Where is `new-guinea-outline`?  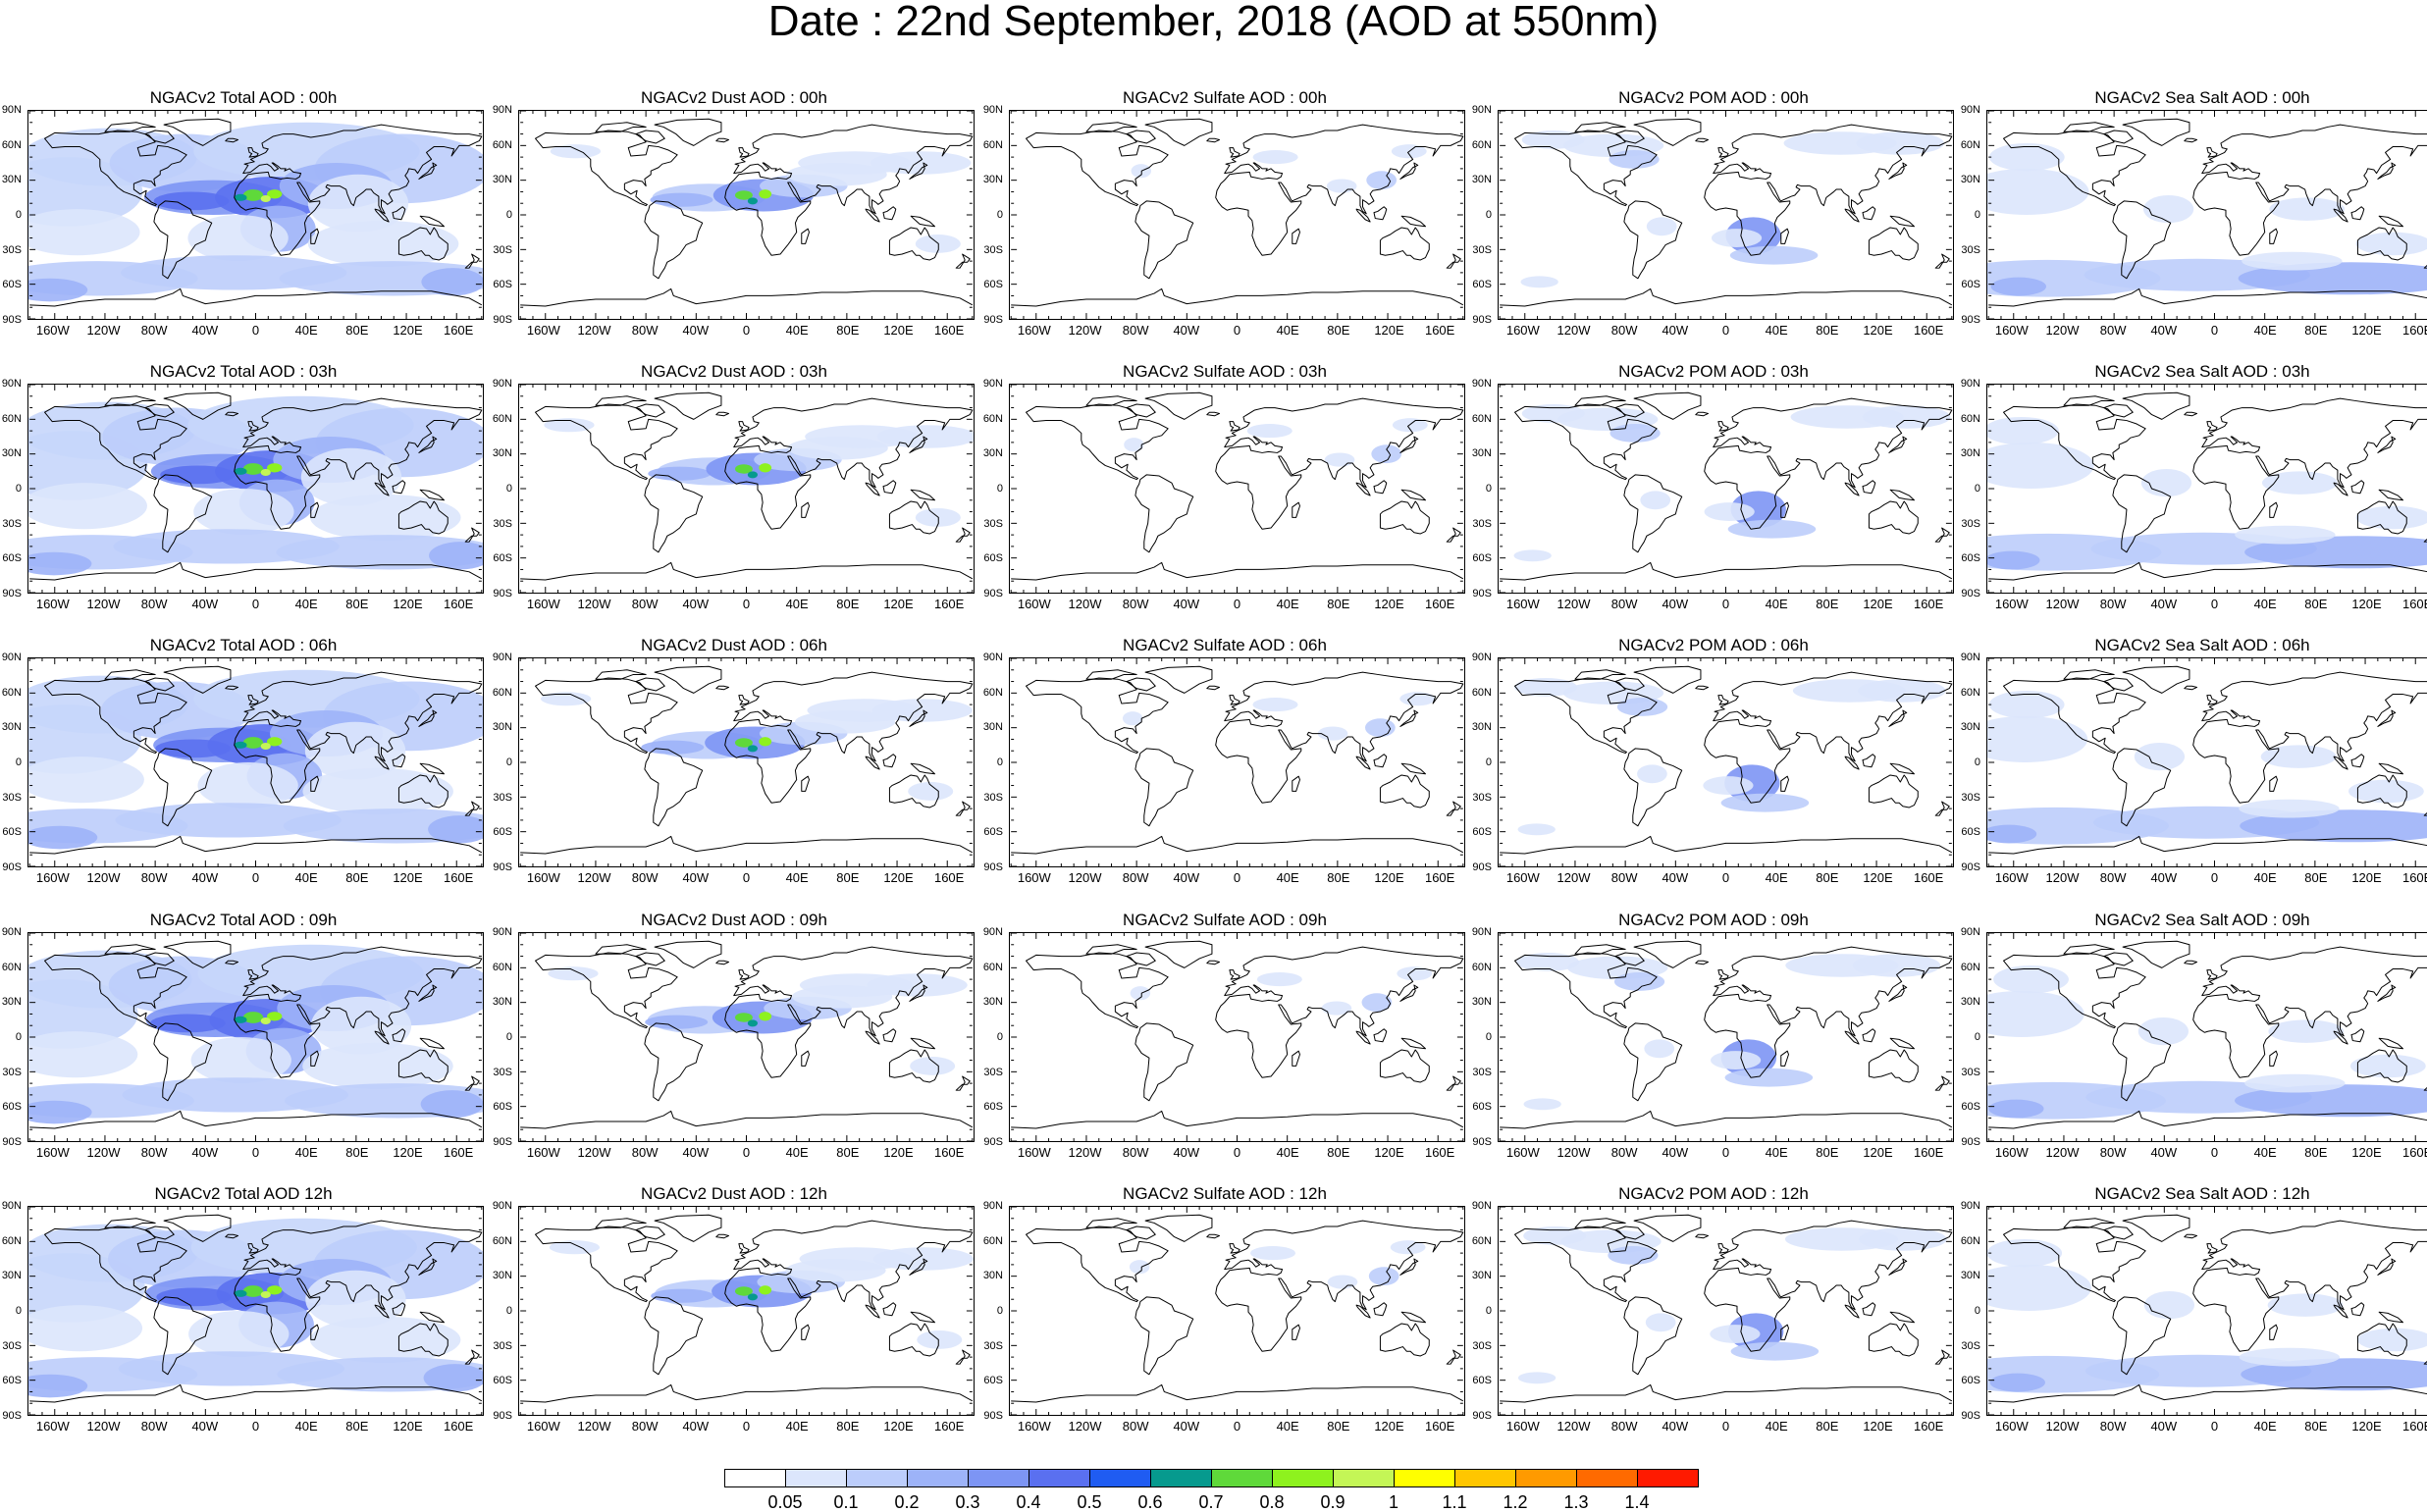 new-guinea-outline is located at coordinates (2390, 221).